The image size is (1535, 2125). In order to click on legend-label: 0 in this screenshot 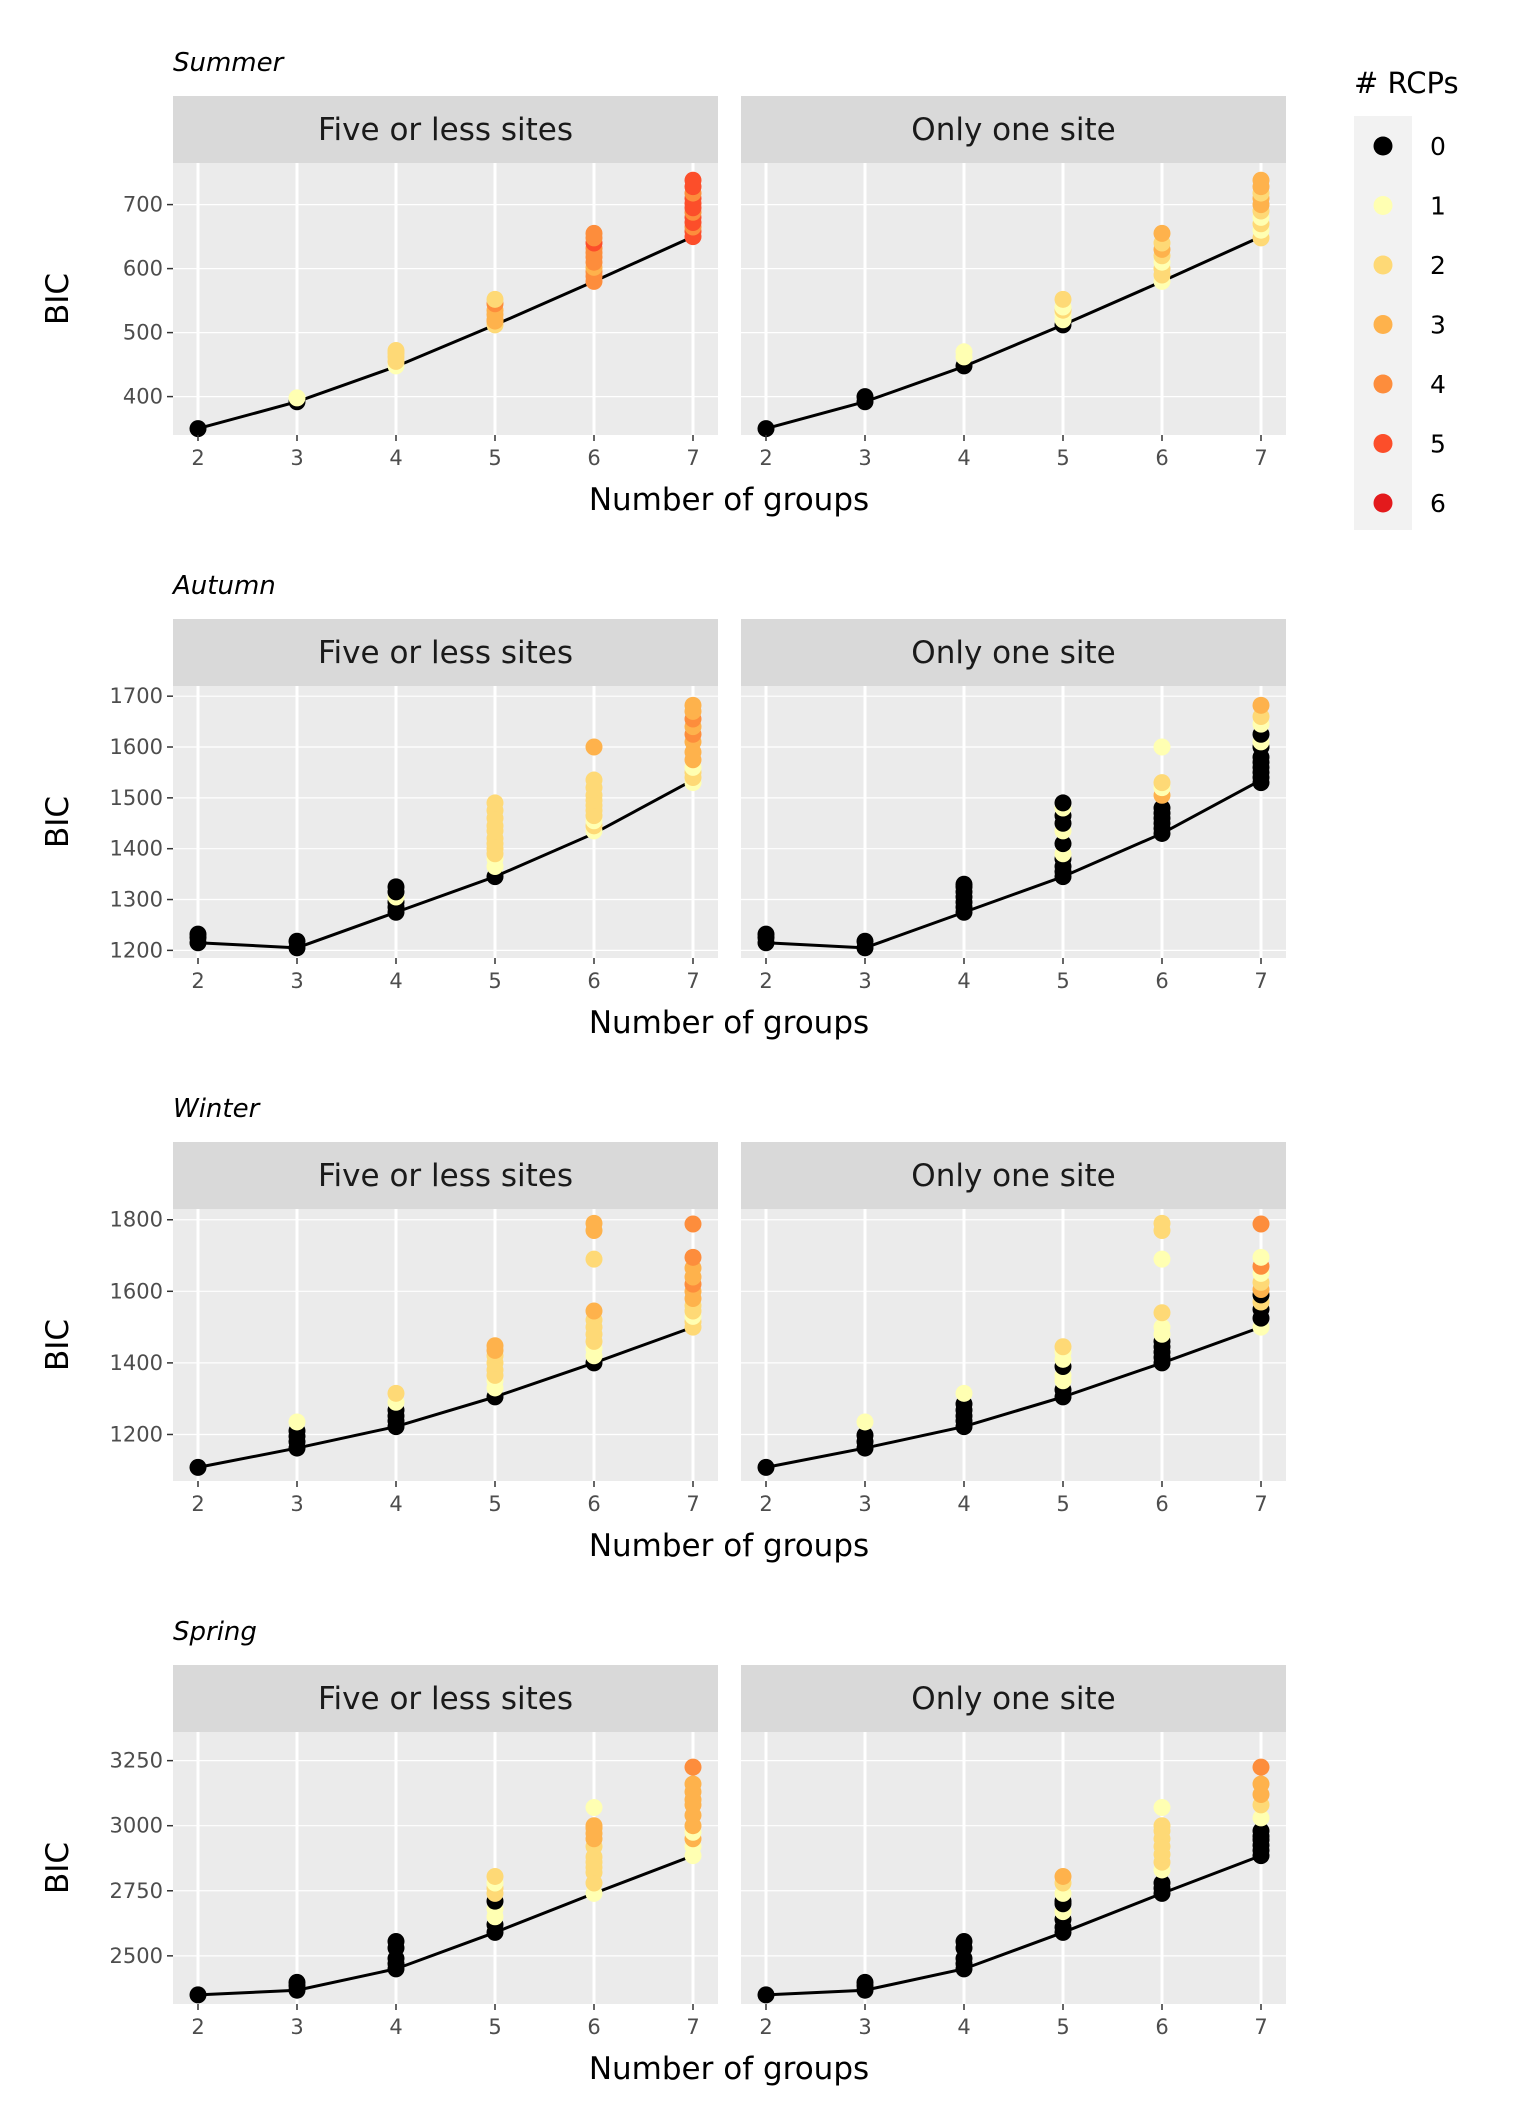, I will do `click(1438, 146)`.